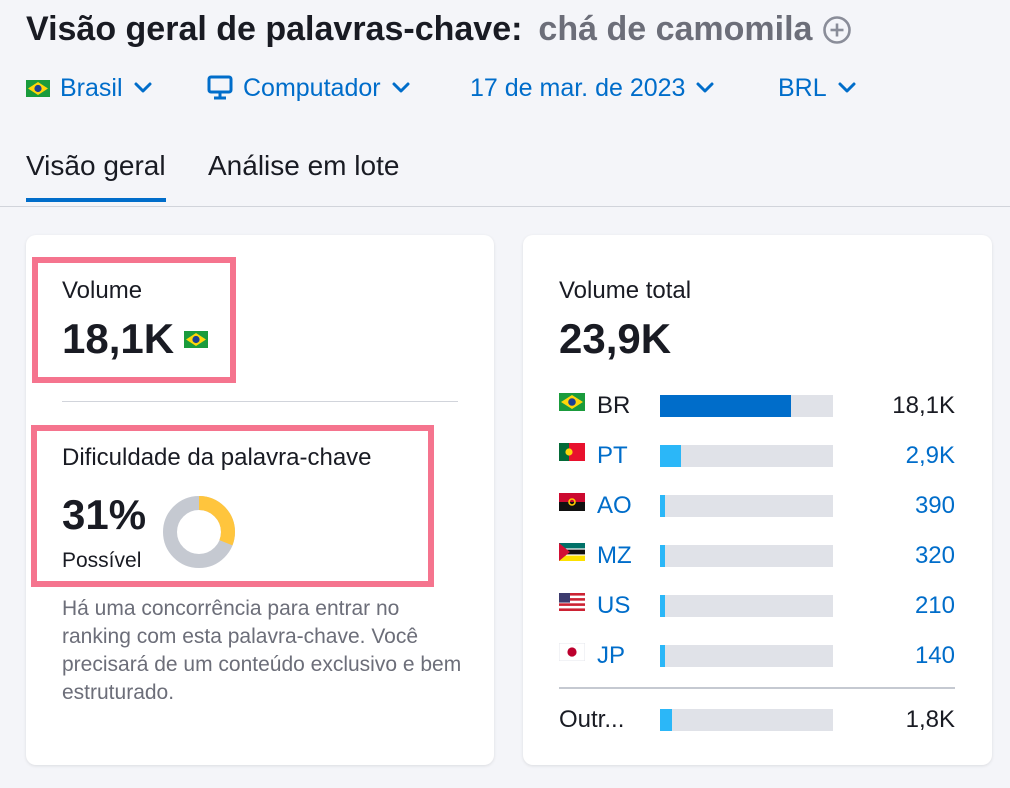  I want to click on country-code: AO, so click(614, 505).